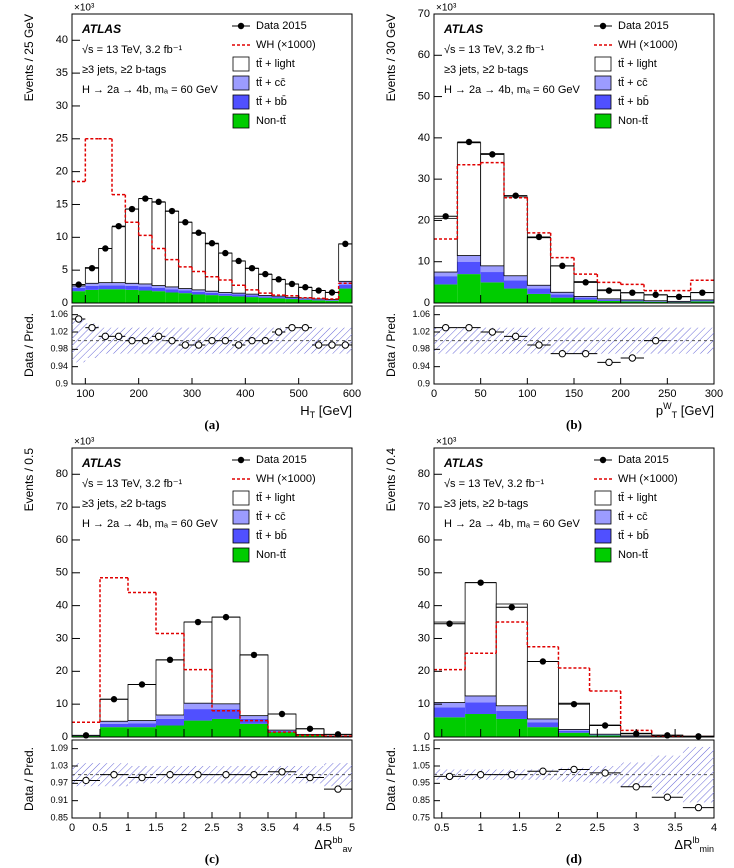 Image resolution: width=734 pixels, height=868 pixels. I want to click on ratio-y-tick-label: 0.85, so click(421, 800).